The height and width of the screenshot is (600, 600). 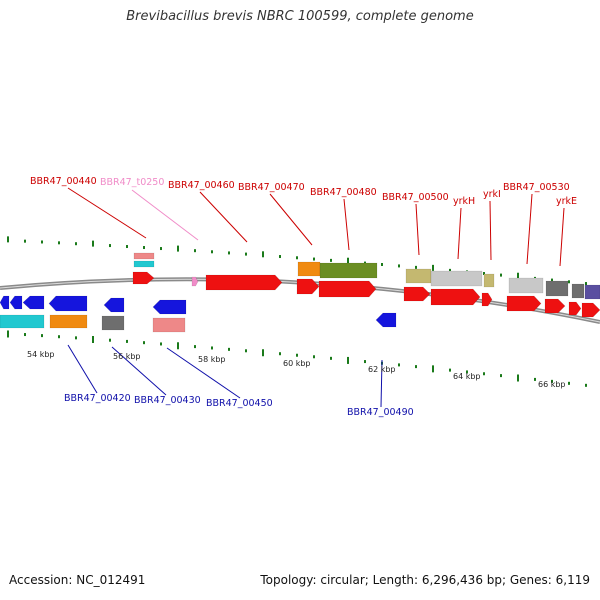 What do you see at coordinates (195, 281) in the screenshot?
I see `gene-feature-trna` at bounding box center [195, 281].